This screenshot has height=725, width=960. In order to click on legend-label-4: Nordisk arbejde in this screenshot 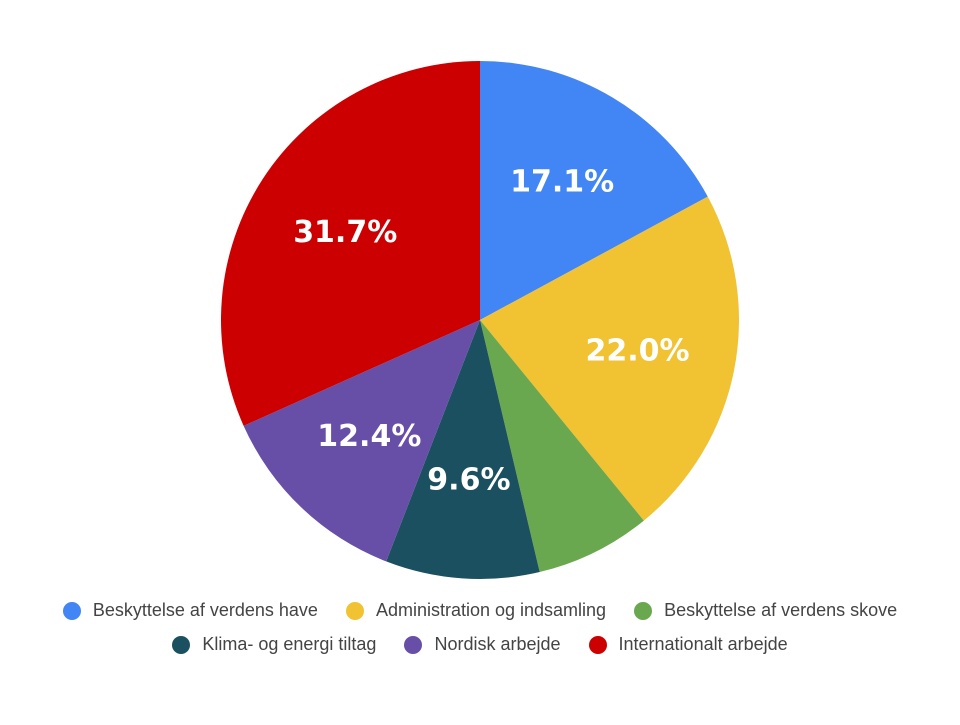, I will do `click(497, 644)`.